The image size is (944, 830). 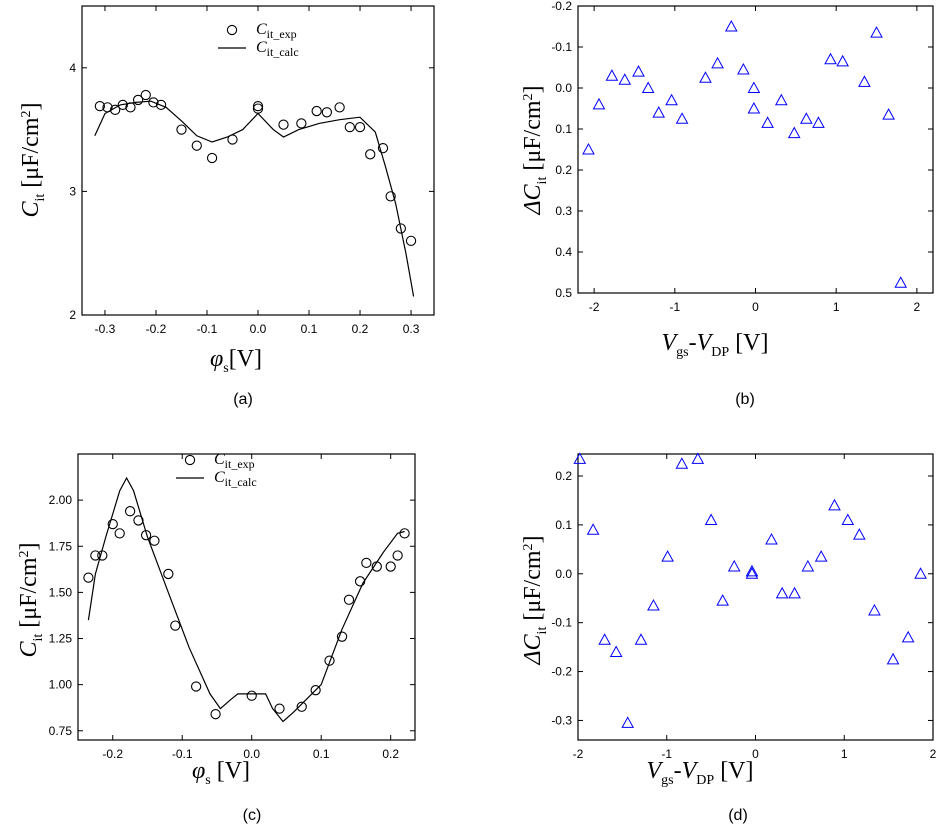 I want to click on legend-main: C, so click(x=219, y=477).